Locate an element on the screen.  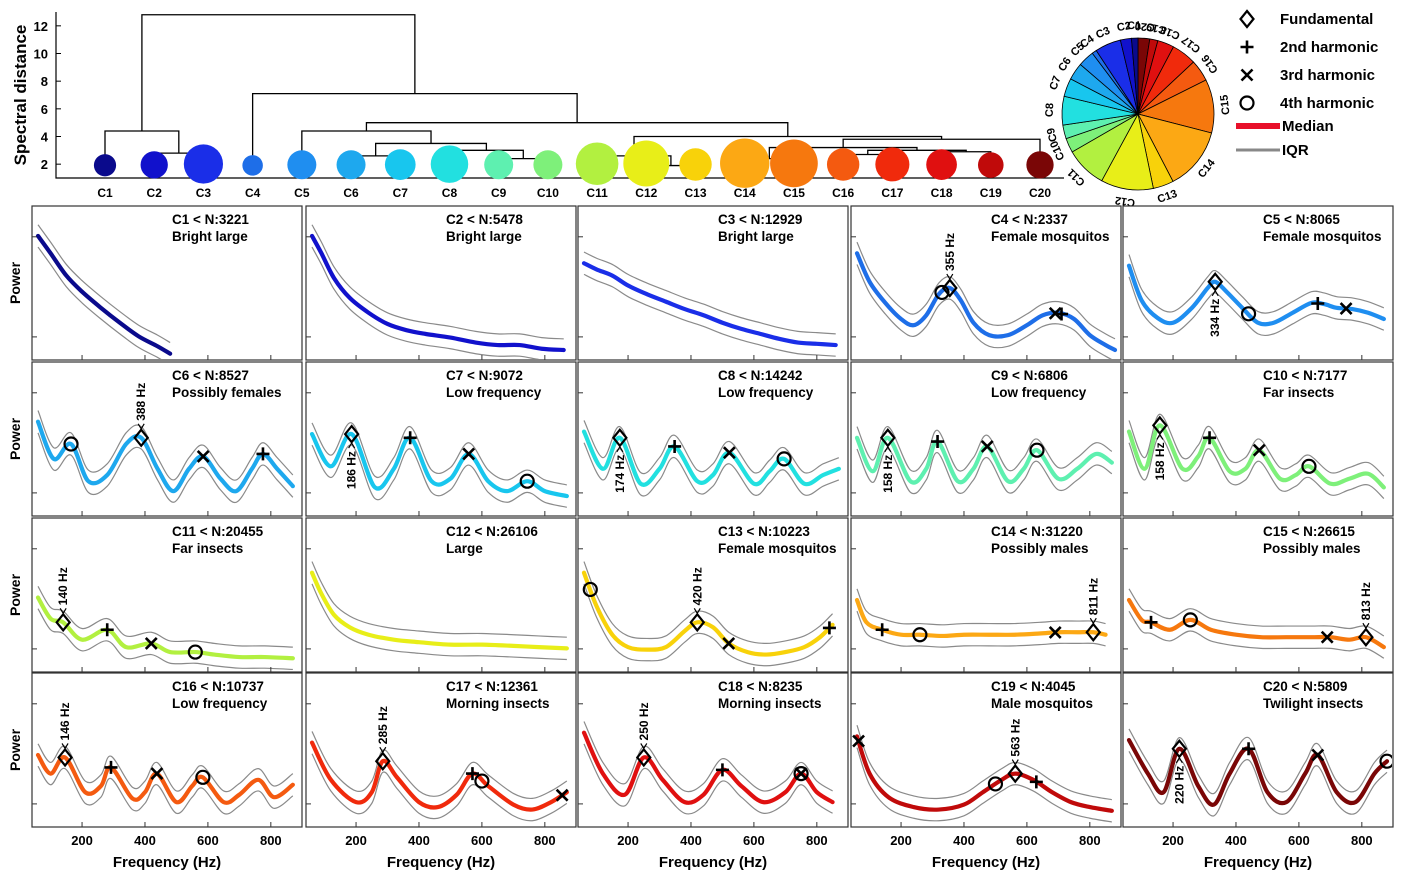
panel-title: C17 < N:12361 is located at coordinates (492, 686).